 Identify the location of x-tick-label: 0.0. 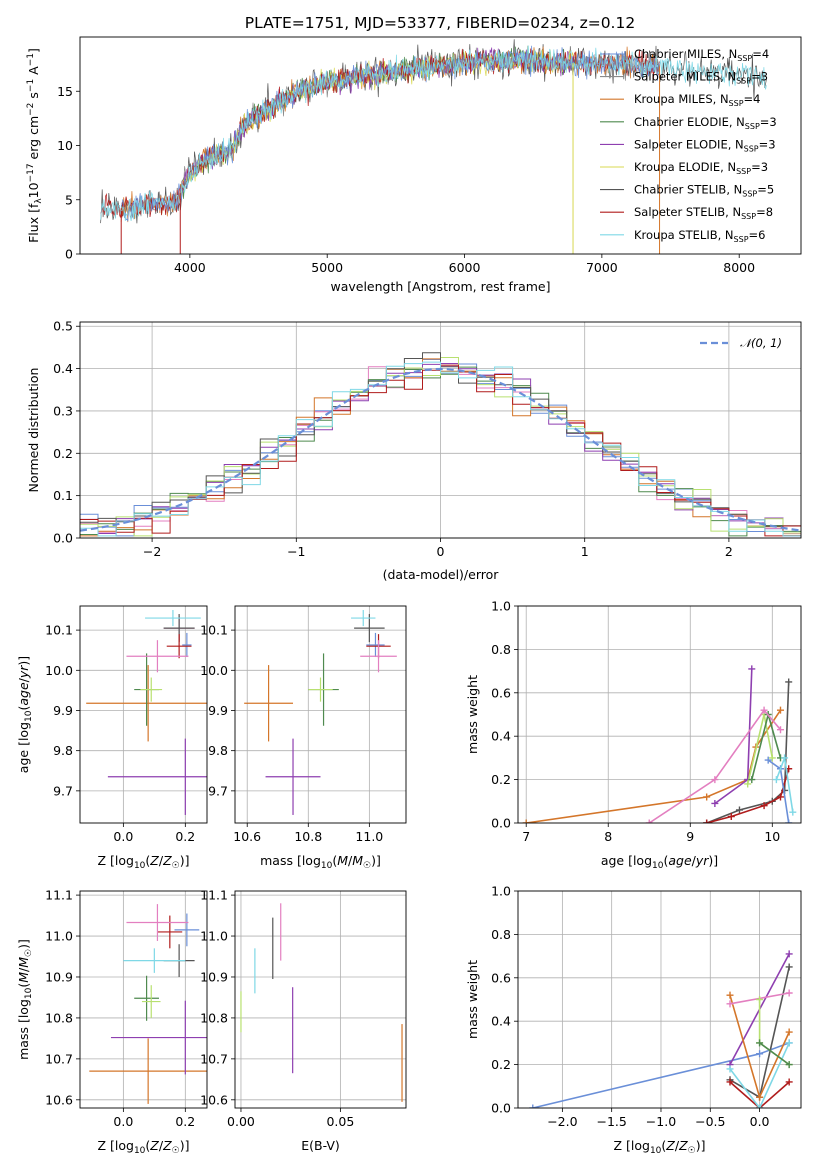
(123, 836).